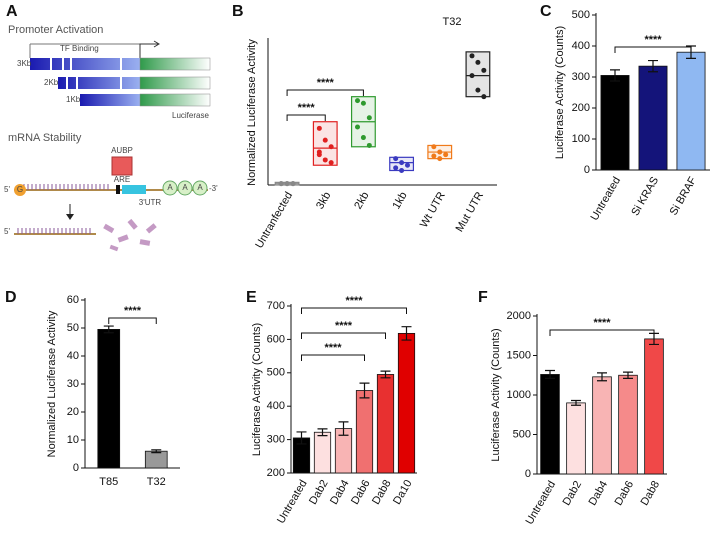  I want to click on y-tick-label: 600, so click(276, 339).